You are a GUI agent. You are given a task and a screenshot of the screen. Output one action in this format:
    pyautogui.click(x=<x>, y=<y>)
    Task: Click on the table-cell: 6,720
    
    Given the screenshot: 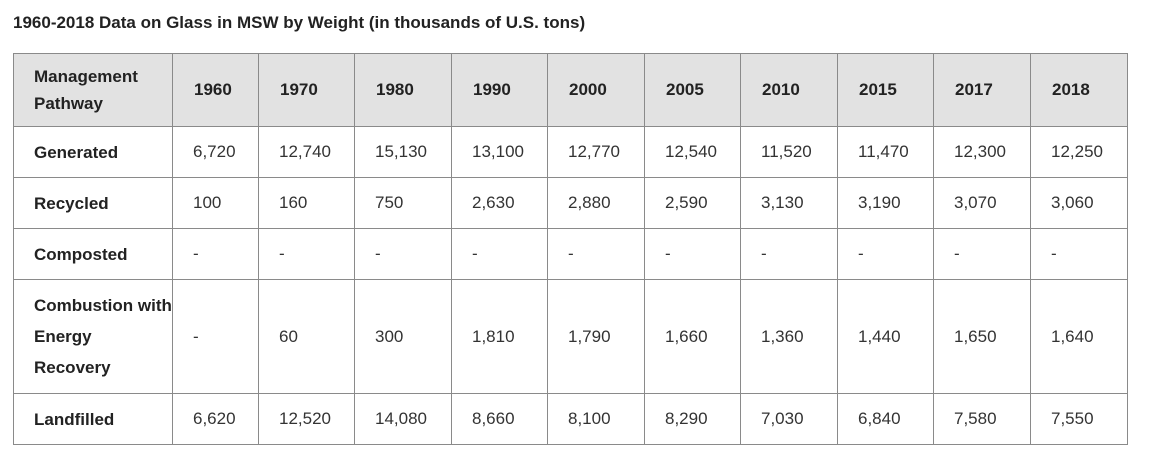 What is the action you would take?
    pyautogui.click(x=215, y=152)
    